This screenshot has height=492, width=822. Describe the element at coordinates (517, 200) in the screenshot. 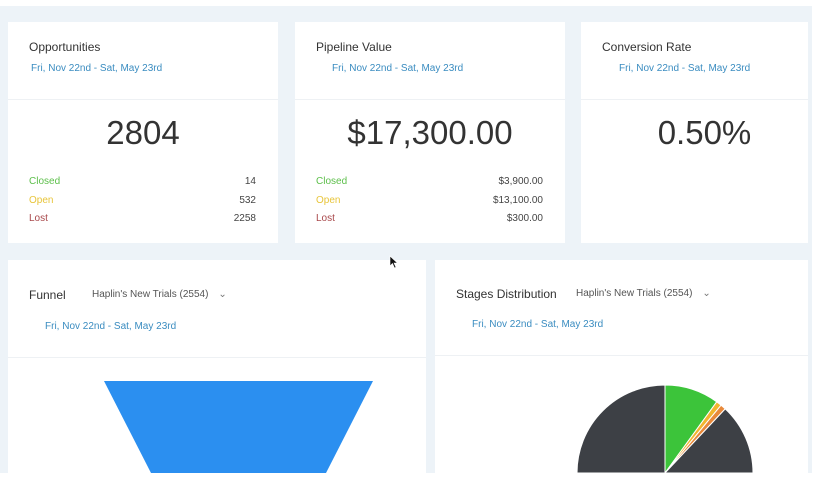

I see `open-value: $13,100.00` at that location.